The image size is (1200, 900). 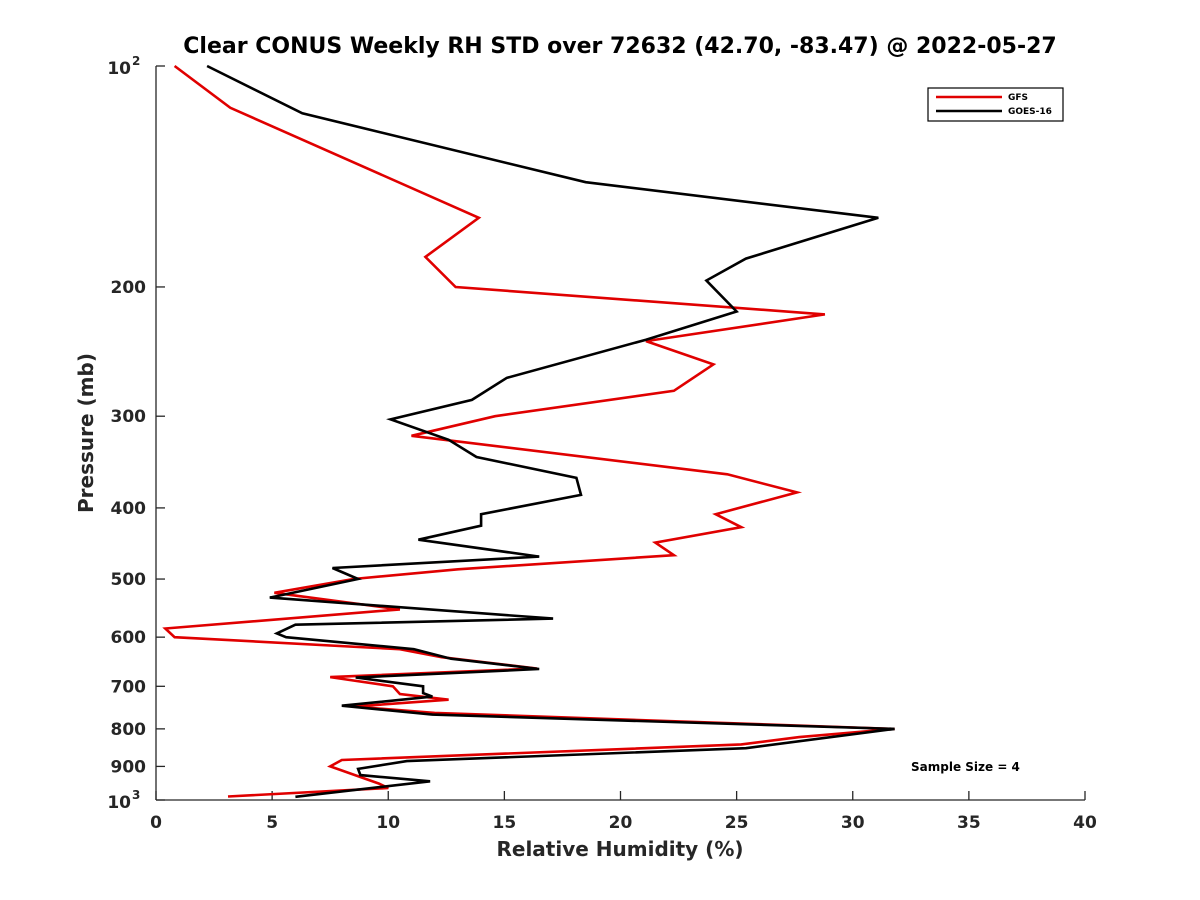 I want to click on x-axis-label: Relative Humidity (%), so click(x=619, y=849).